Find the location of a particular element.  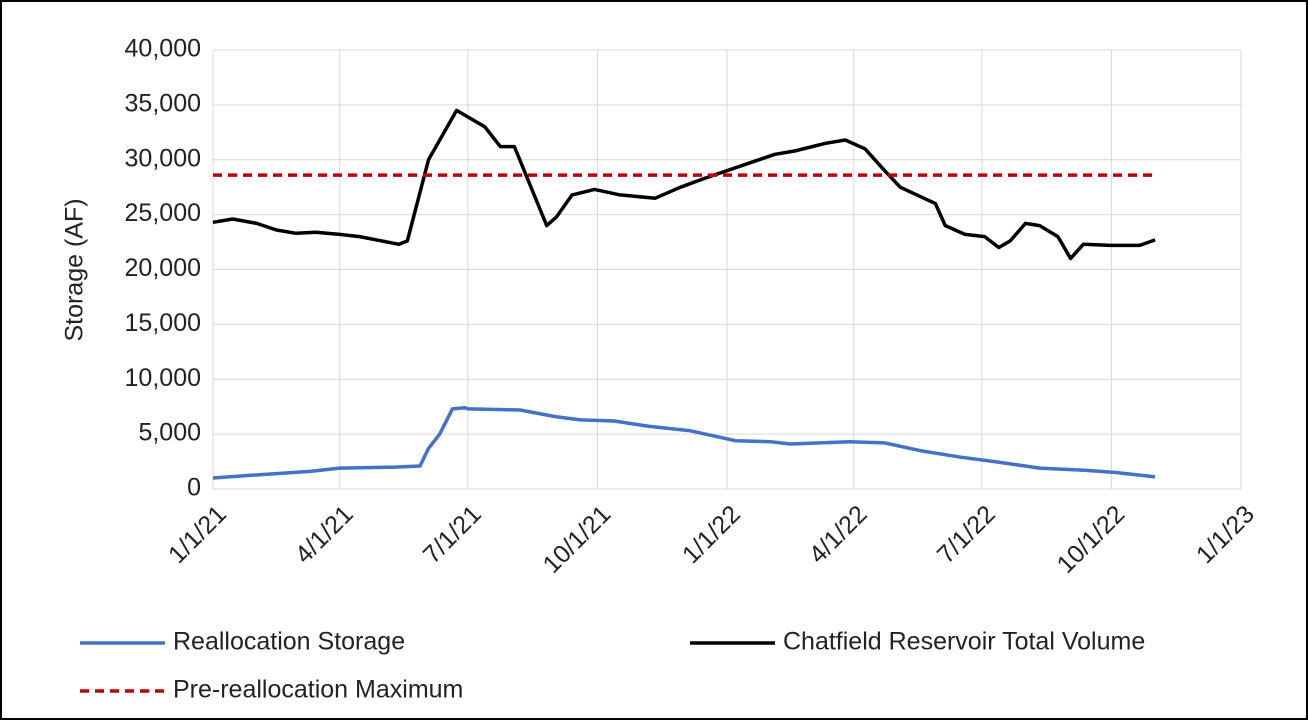

y-tick-label: 15,000 is located at coordinates (163, 323).